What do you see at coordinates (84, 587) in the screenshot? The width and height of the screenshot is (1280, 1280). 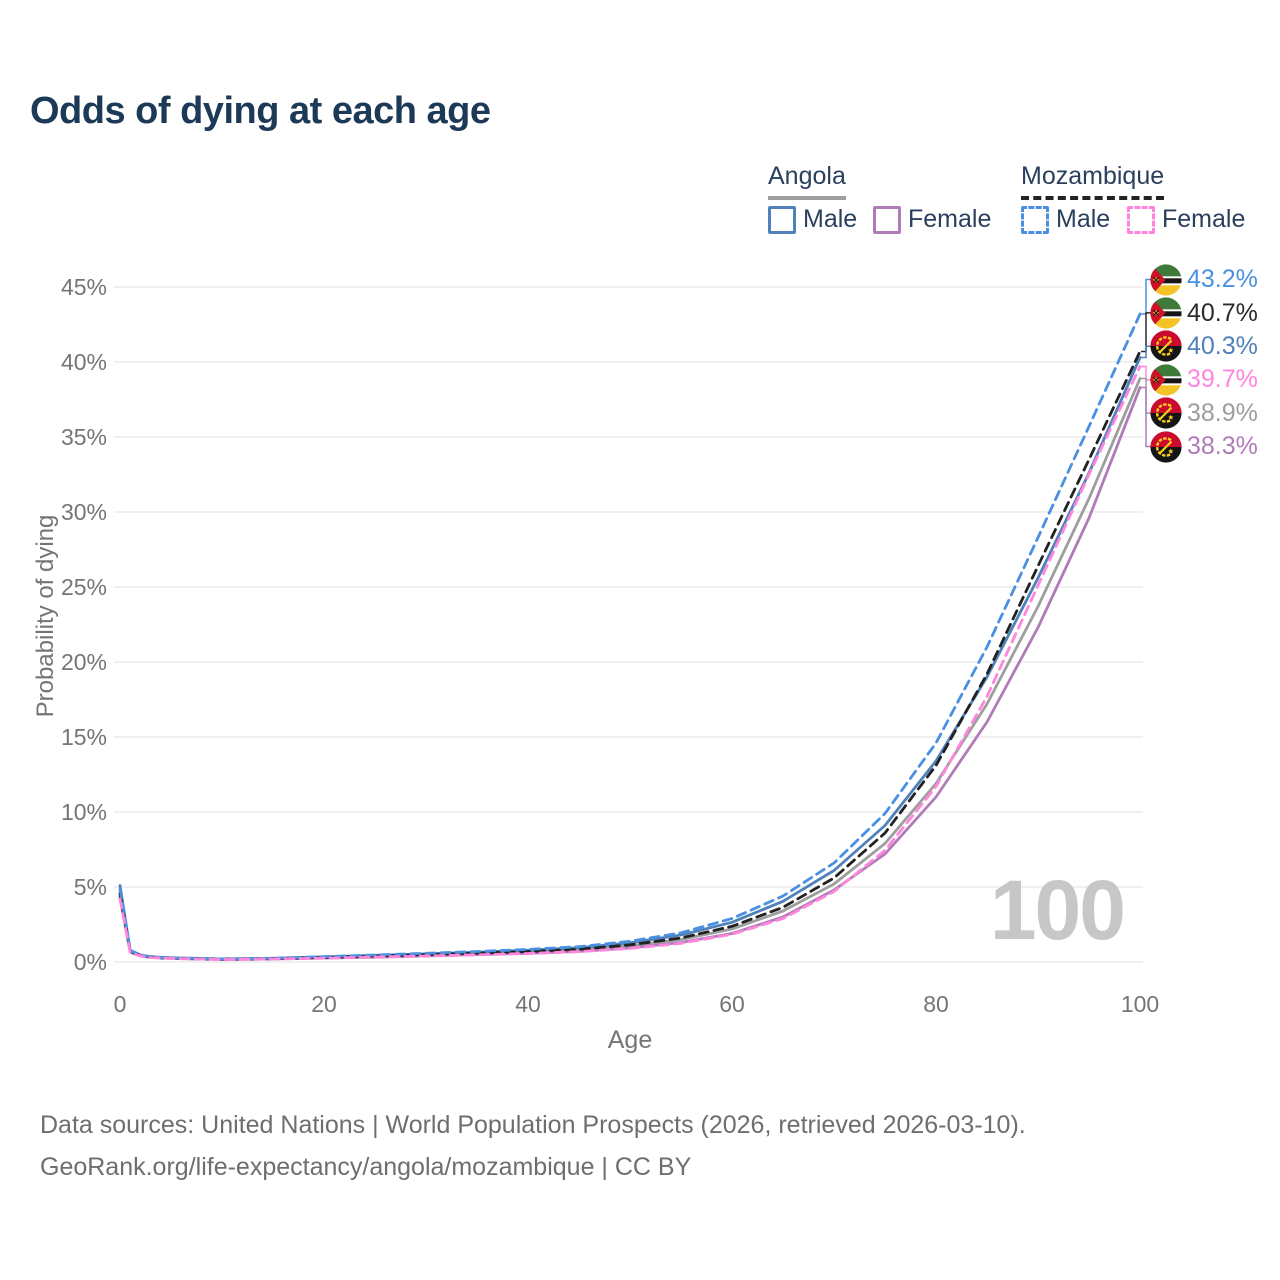 I see `y-tick-label-25: 25%` at bounding box center [84, 587].